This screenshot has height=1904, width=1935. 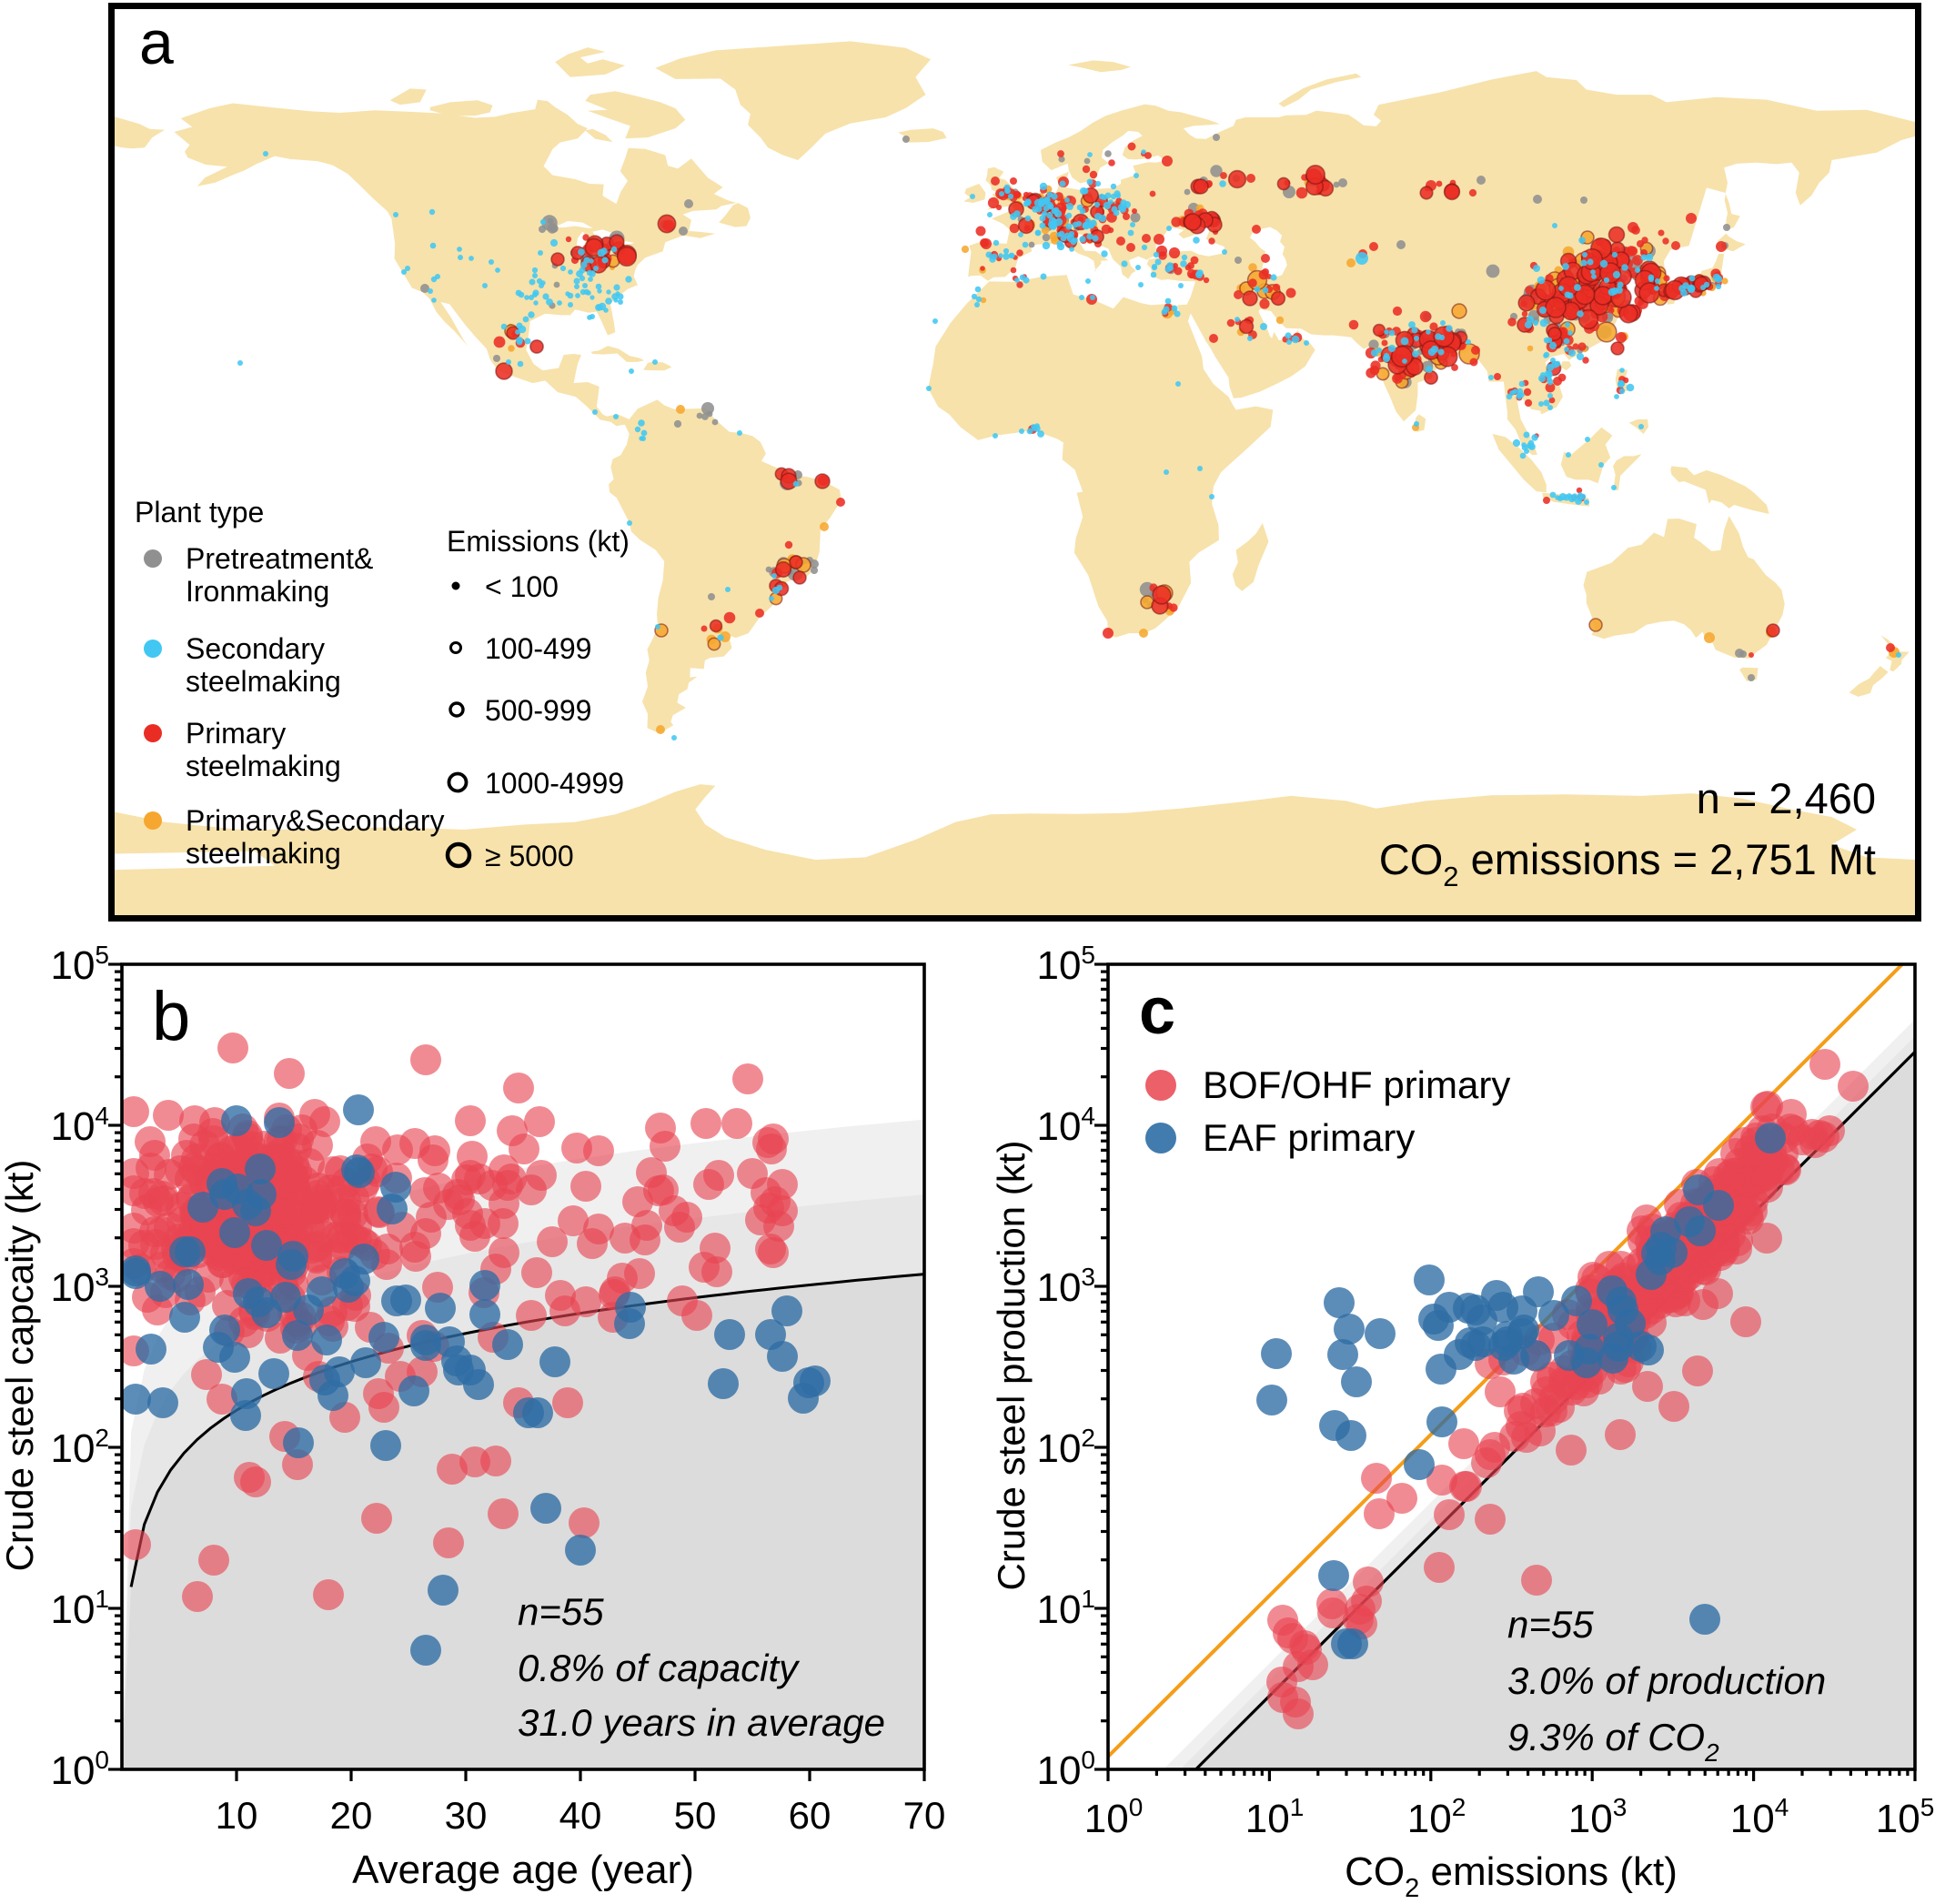 I want to click on svg-text: 500-999, so click(x=538, y=710).